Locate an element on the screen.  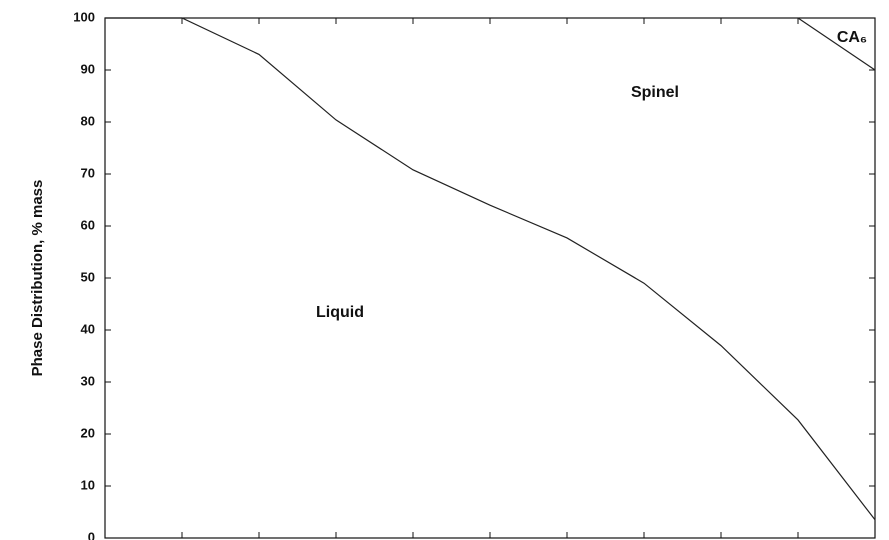
y-tick-label: 20 is located at coordinates (88, 432).